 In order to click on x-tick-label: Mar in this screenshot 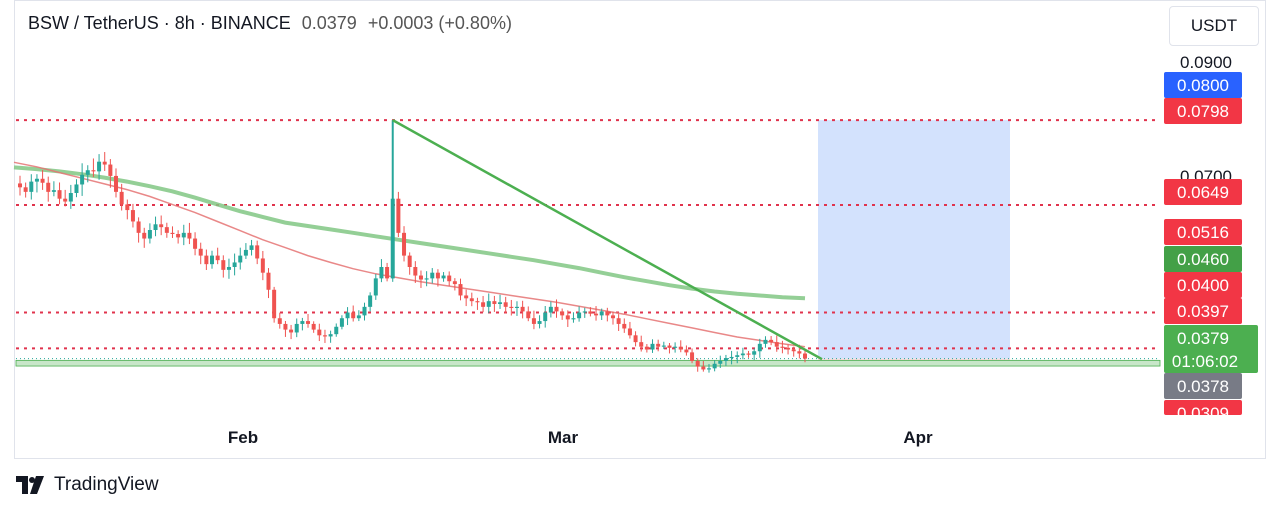, I will do `click(563, 437)`.